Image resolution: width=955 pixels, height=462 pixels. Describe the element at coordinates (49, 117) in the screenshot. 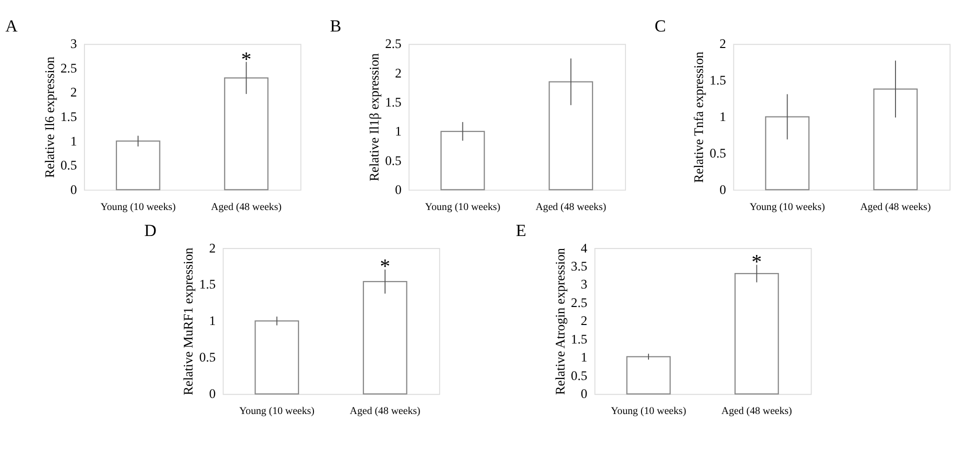

I see `y-axis-title: Relative Il6 expression` at that location.